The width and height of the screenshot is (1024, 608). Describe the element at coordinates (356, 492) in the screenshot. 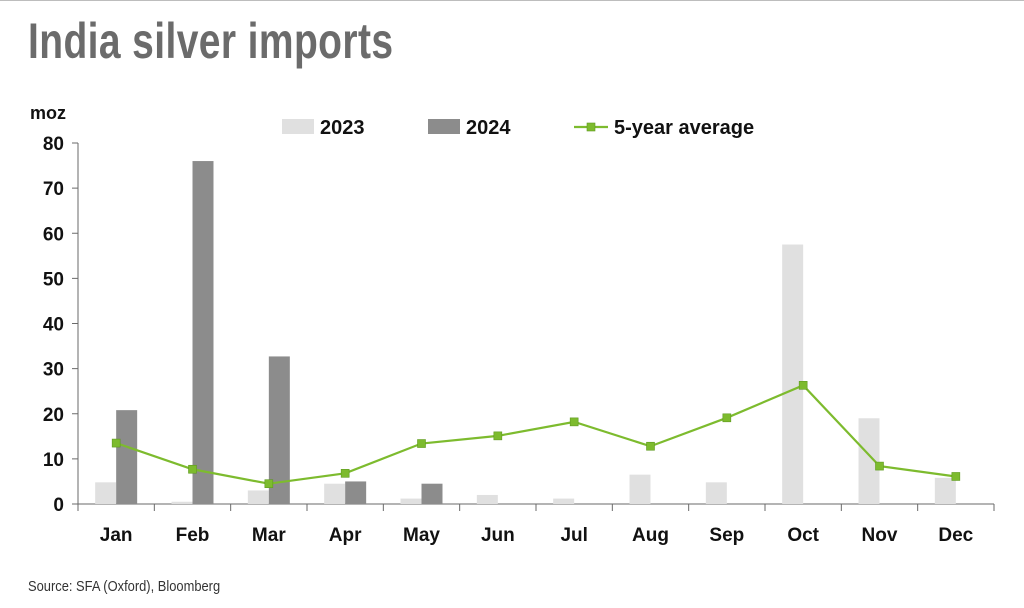

I see `bar-2024-apr` at that location.